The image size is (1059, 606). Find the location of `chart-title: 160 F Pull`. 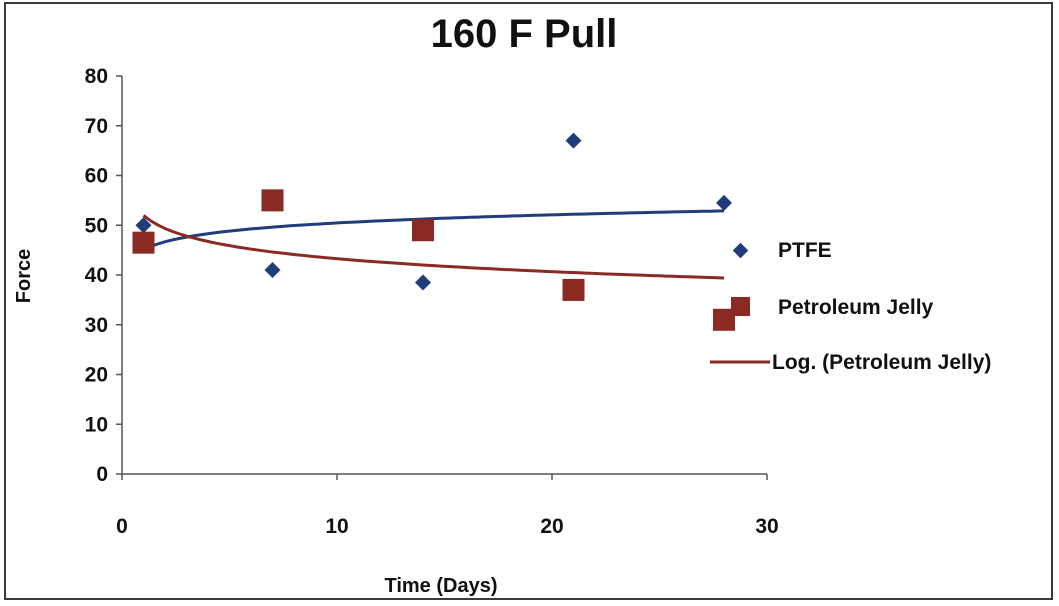

chart-title: 160 F Pull is located at coordinates (524, 34).